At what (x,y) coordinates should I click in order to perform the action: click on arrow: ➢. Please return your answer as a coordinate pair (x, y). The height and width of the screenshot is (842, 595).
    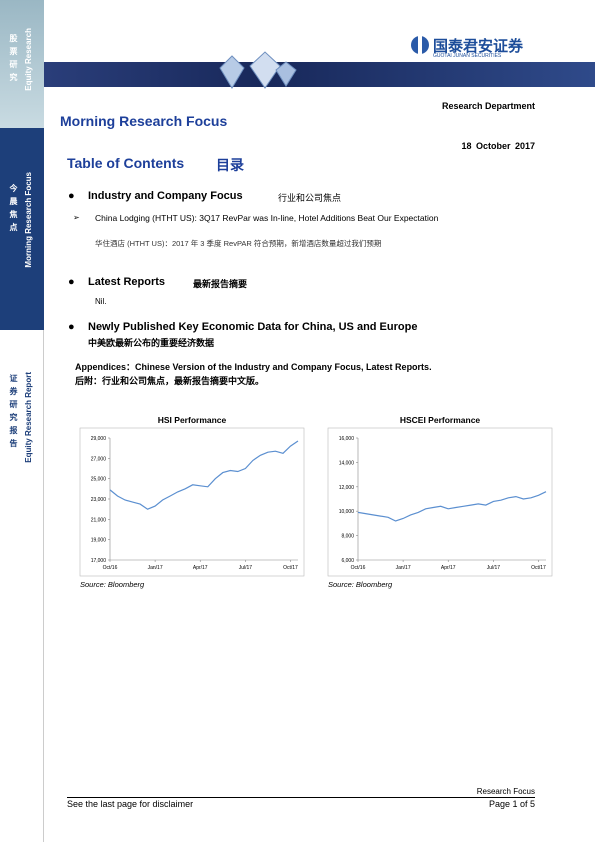
    Looking at the image, I should click on (76, 217).